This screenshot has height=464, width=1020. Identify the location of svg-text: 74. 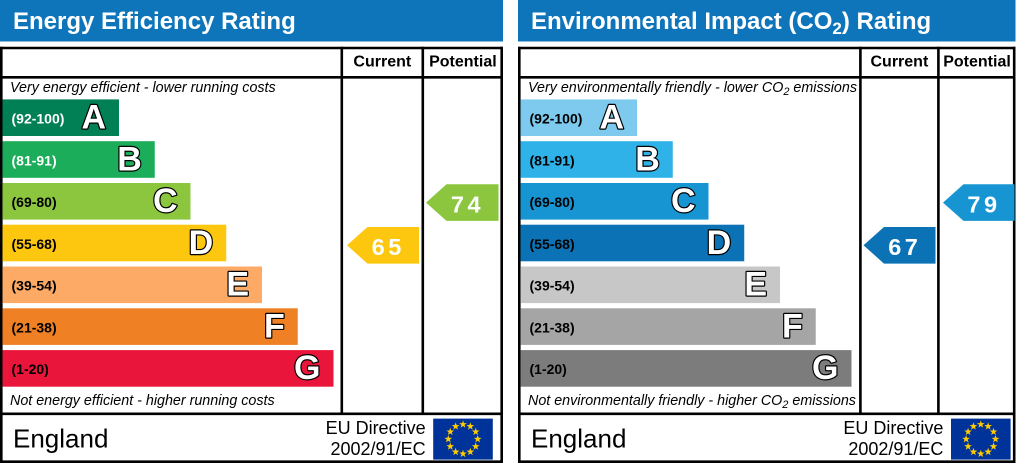
(467, 204).